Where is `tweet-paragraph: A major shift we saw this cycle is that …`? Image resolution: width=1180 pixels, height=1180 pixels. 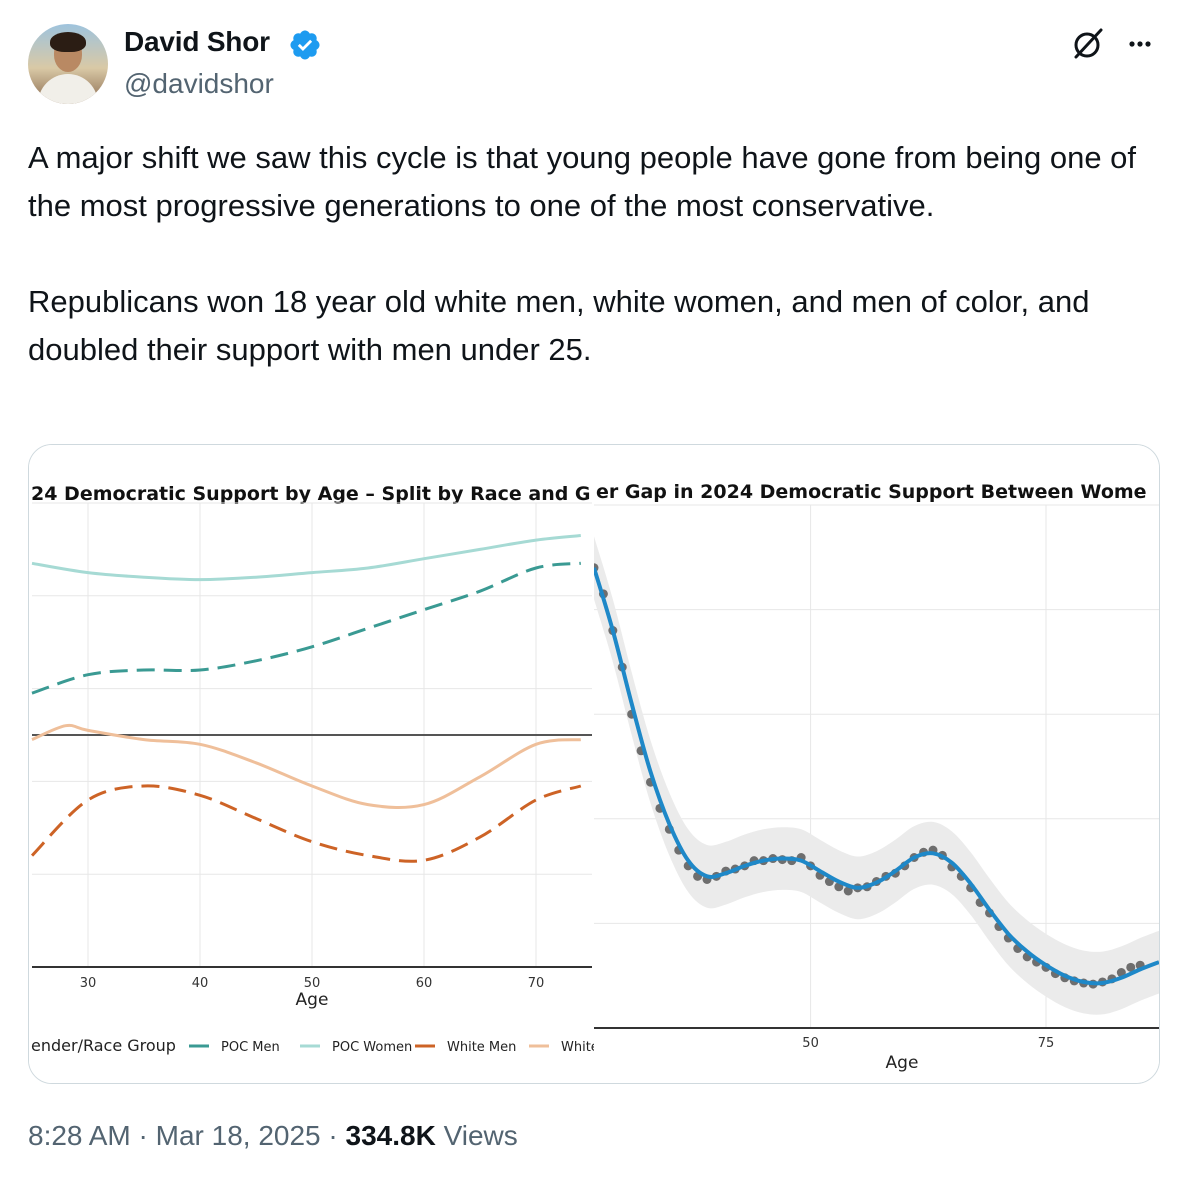 tweet-paragraph: A major shift we saw this cycle is that … is located at coordinates (582, 181).